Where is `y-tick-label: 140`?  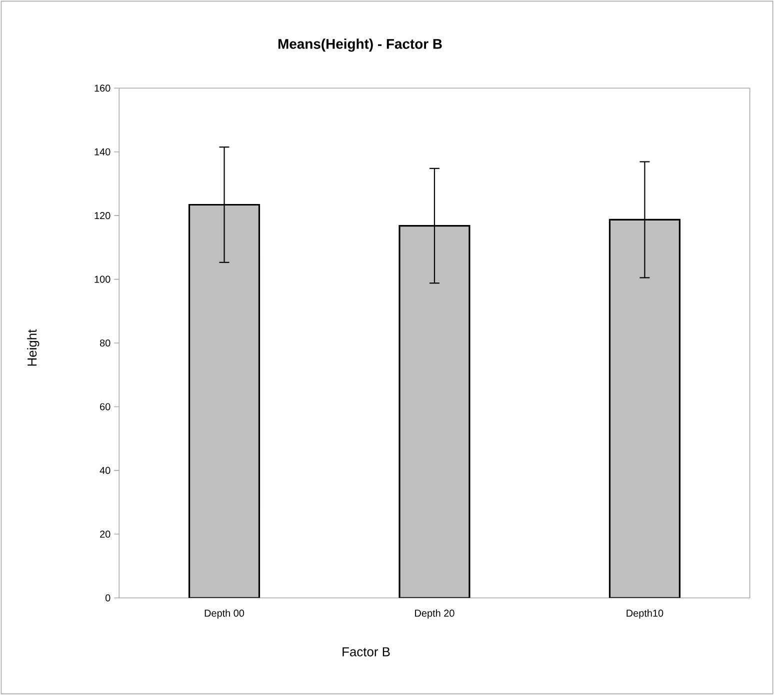 y-tick-label: 140 is located at coordinates (102, 152).